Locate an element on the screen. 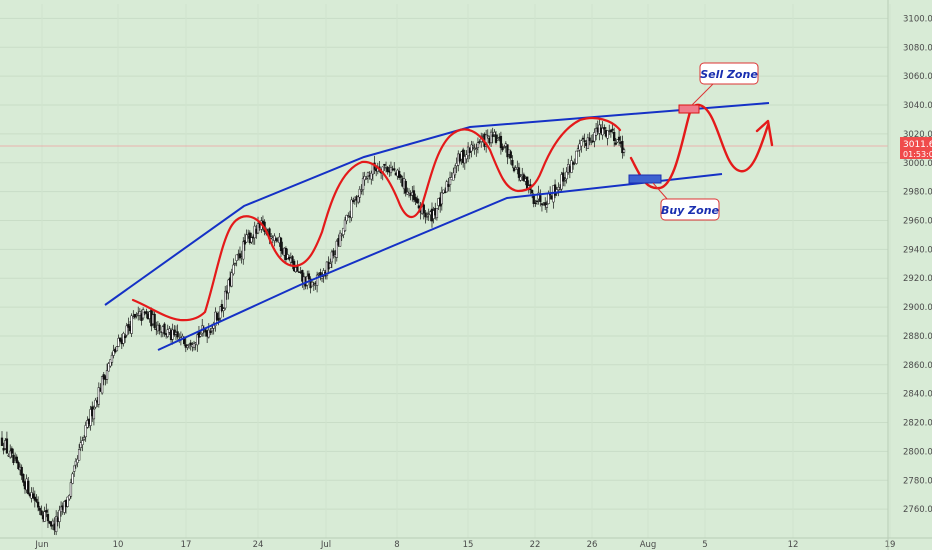 The image size is (932, 550). x-tick-label: 19 is located at coordinates (890, 545).